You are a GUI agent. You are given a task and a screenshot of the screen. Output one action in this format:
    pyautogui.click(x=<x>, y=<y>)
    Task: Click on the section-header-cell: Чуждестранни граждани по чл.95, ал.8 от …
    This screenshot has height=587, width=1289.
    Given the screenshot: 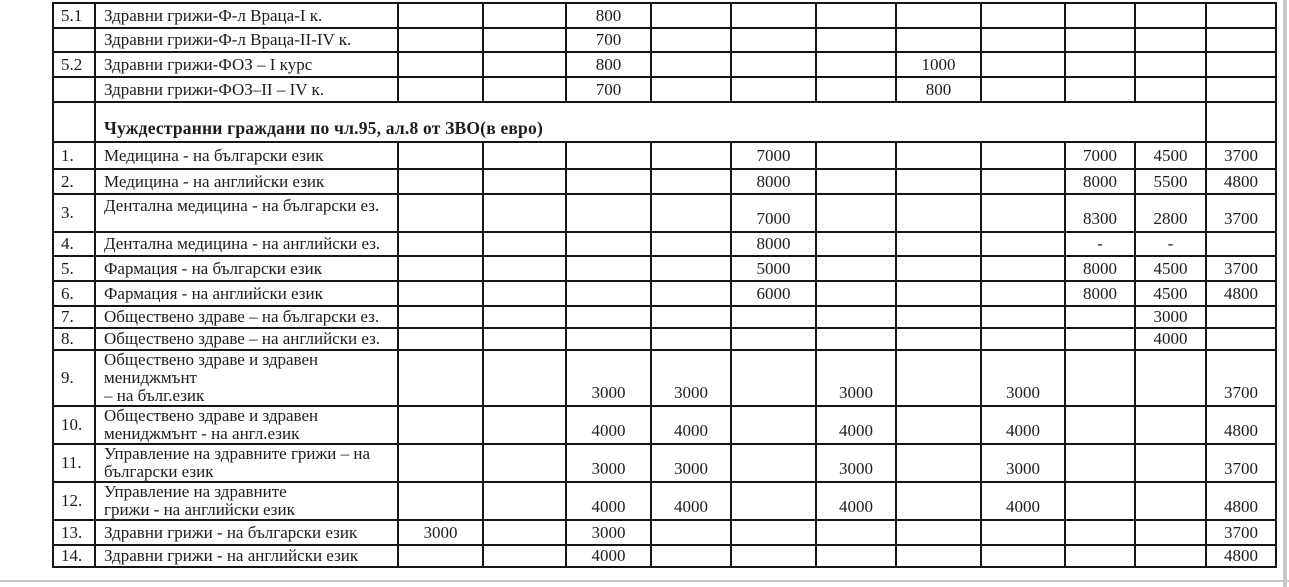 What is the action you would take?
    pyautogui.click(x=650, y=122)
    